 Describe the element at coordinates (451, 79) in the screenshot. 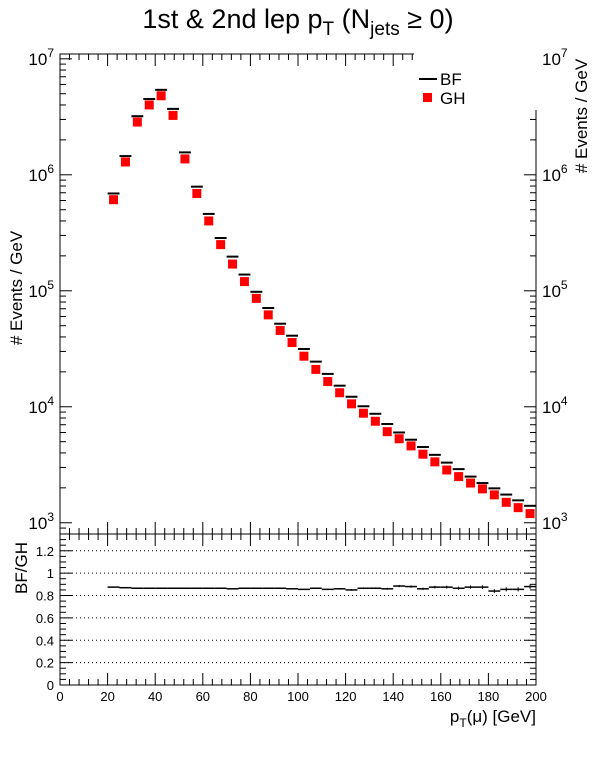

I see `legend-bf-label: BF` at that location.